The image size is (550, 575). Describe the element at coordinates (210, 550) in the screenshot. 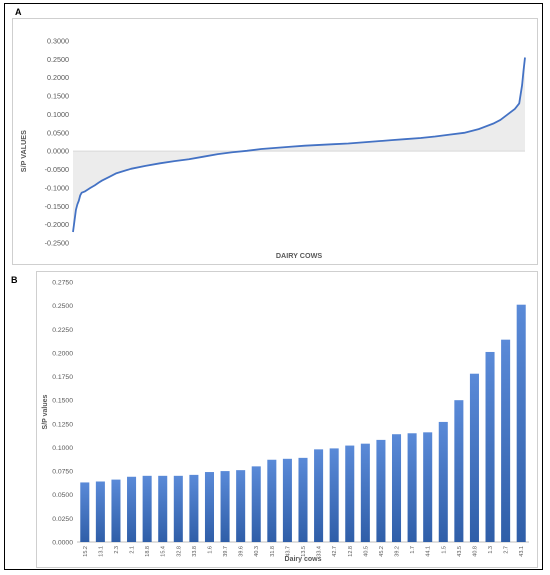

I see `x-tick-label: 1.6` at that location.